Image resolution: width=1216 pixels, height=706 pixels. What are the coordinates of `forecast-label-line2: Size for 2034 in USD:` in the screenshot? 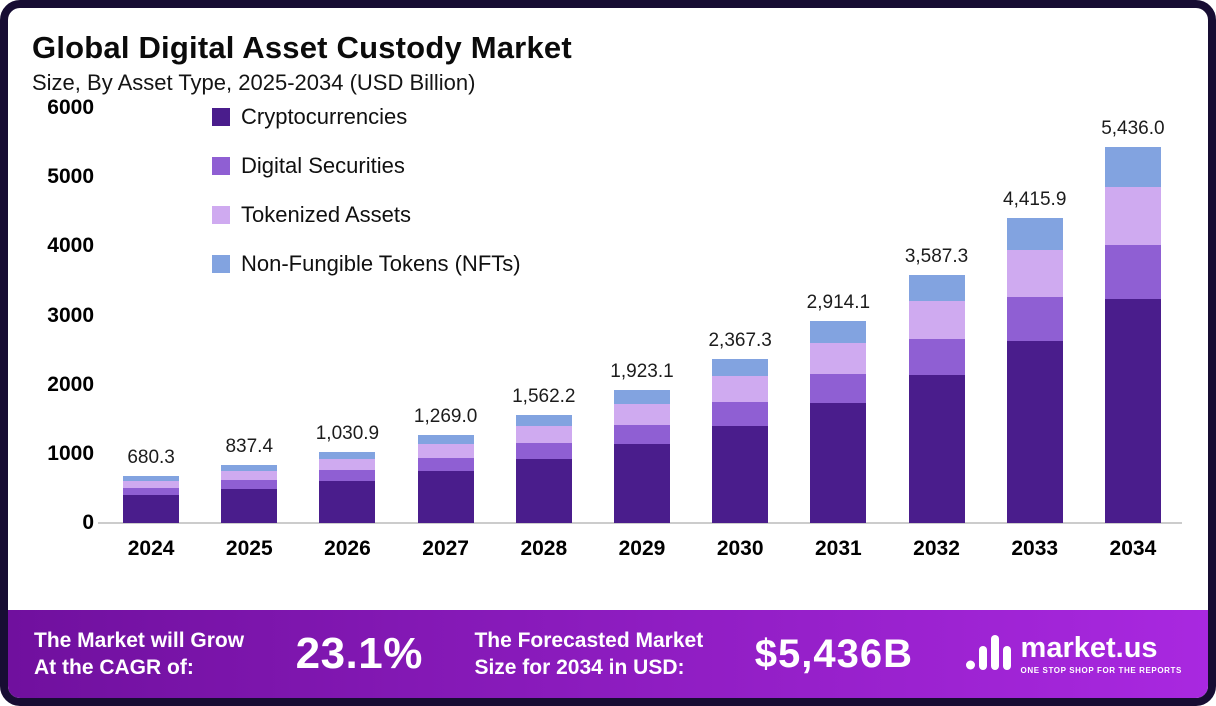 It's located at (579, 667).